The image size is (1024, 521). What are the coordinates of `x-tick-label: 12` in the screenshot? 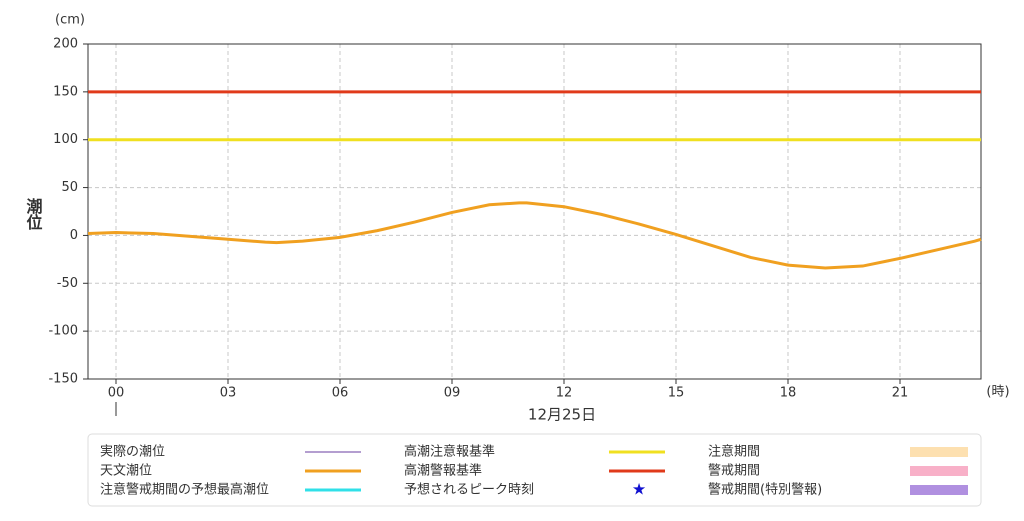 It's located at (564, 393).